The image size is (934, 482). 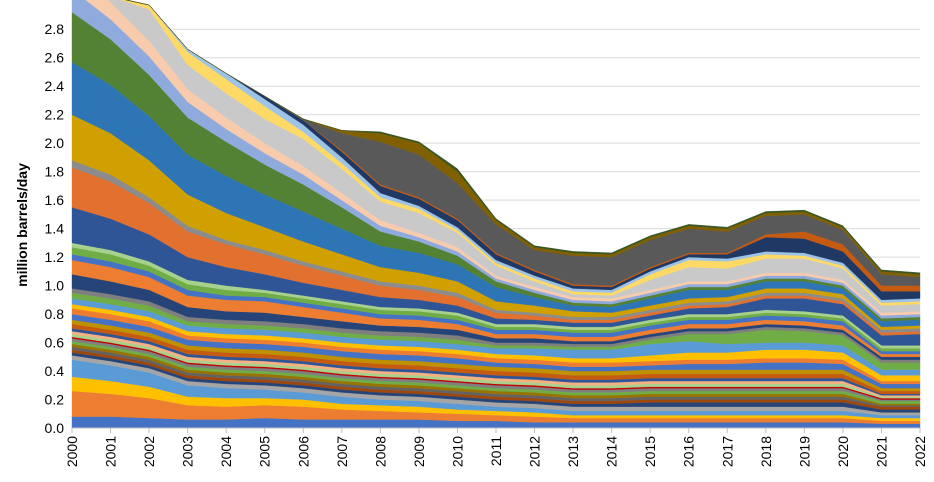 What do you see at coordinates (226, 451) in the screenshot?
I see `x-tick-label: 2004` at bounding box center [226, 451].